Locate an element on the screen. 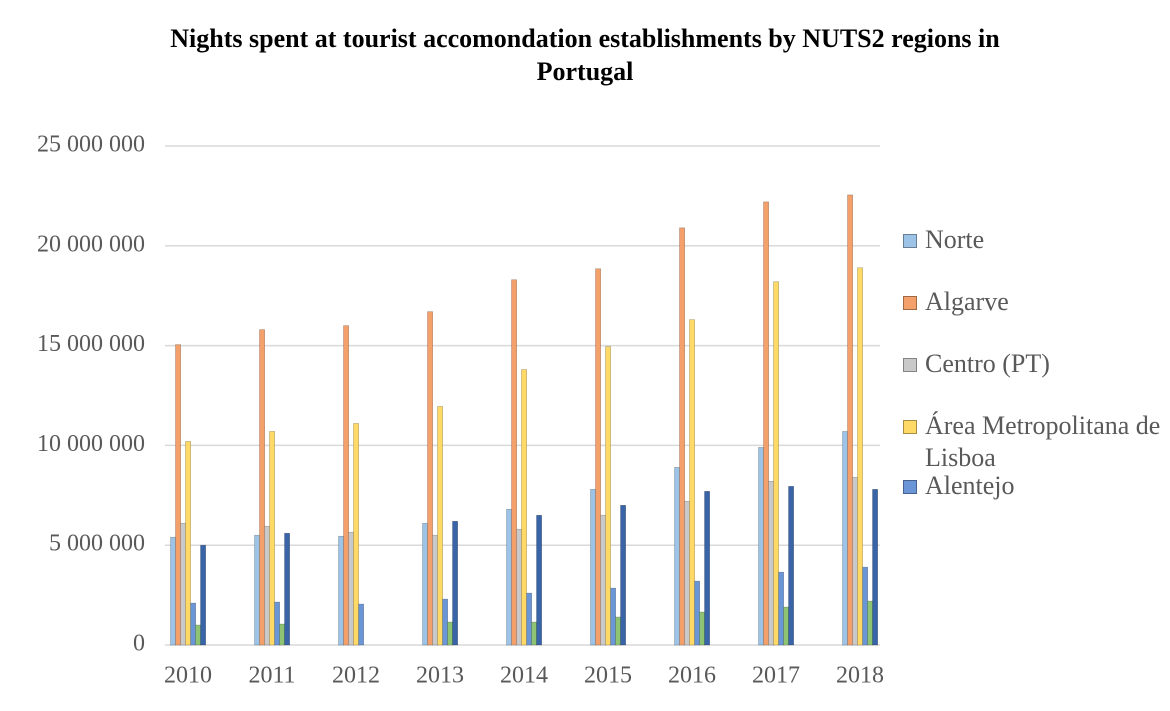 This screenshot has height=711, width=1170. x-tick-label: 2010 is located at coordinates (188, 676).